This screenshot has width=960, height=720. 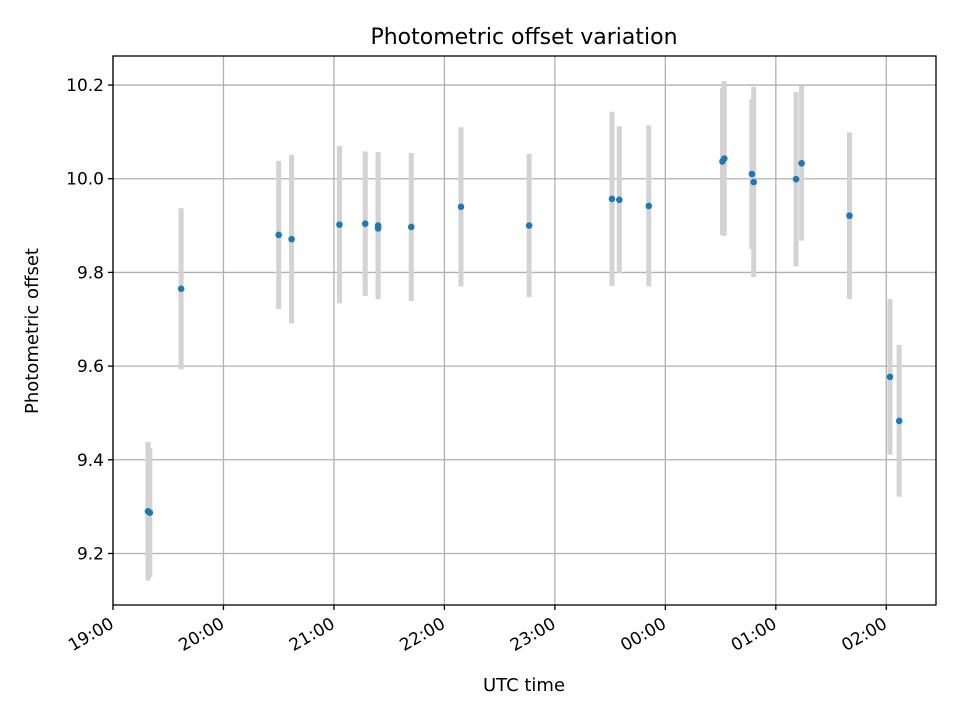 What do you see at coordinates (643, 635) in the screenshot?
I see `x-tick-label: 00:00` at bounding box center [643, 635].